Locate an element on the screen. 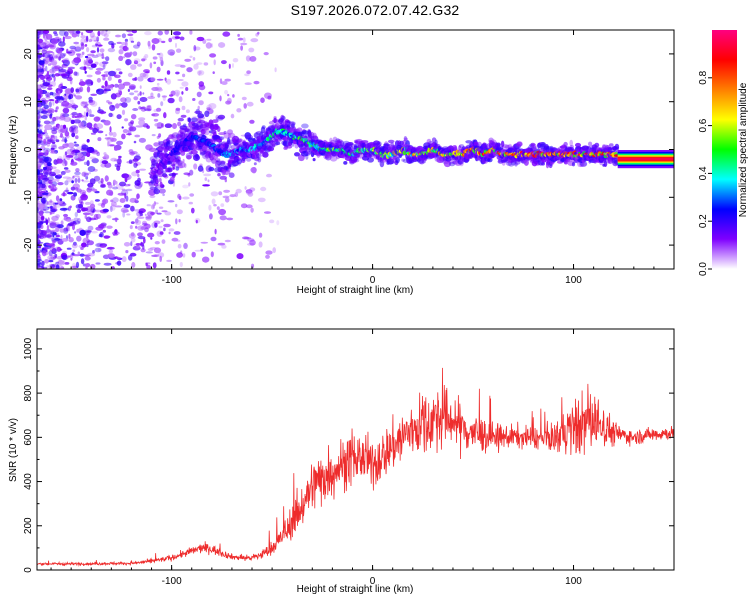 The image size is (750, 600). y-tick-label: 20 is located at coordinates (28, 54).